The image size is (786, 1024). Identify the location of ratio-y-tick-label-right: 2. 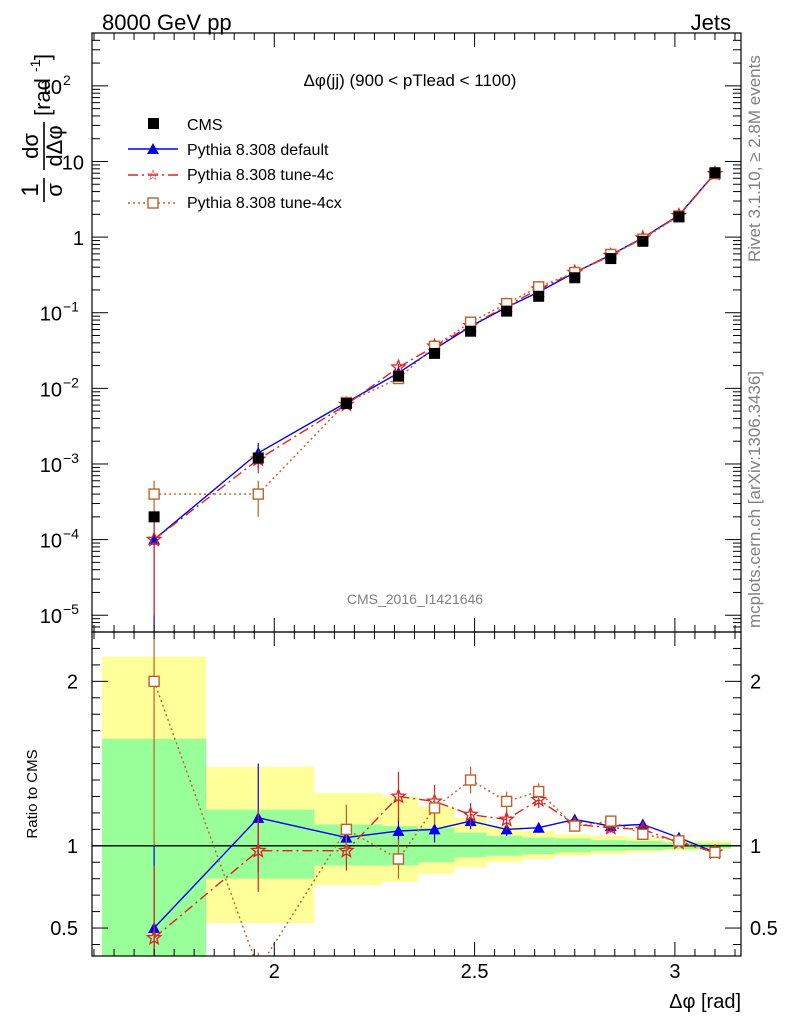
(755, 682).